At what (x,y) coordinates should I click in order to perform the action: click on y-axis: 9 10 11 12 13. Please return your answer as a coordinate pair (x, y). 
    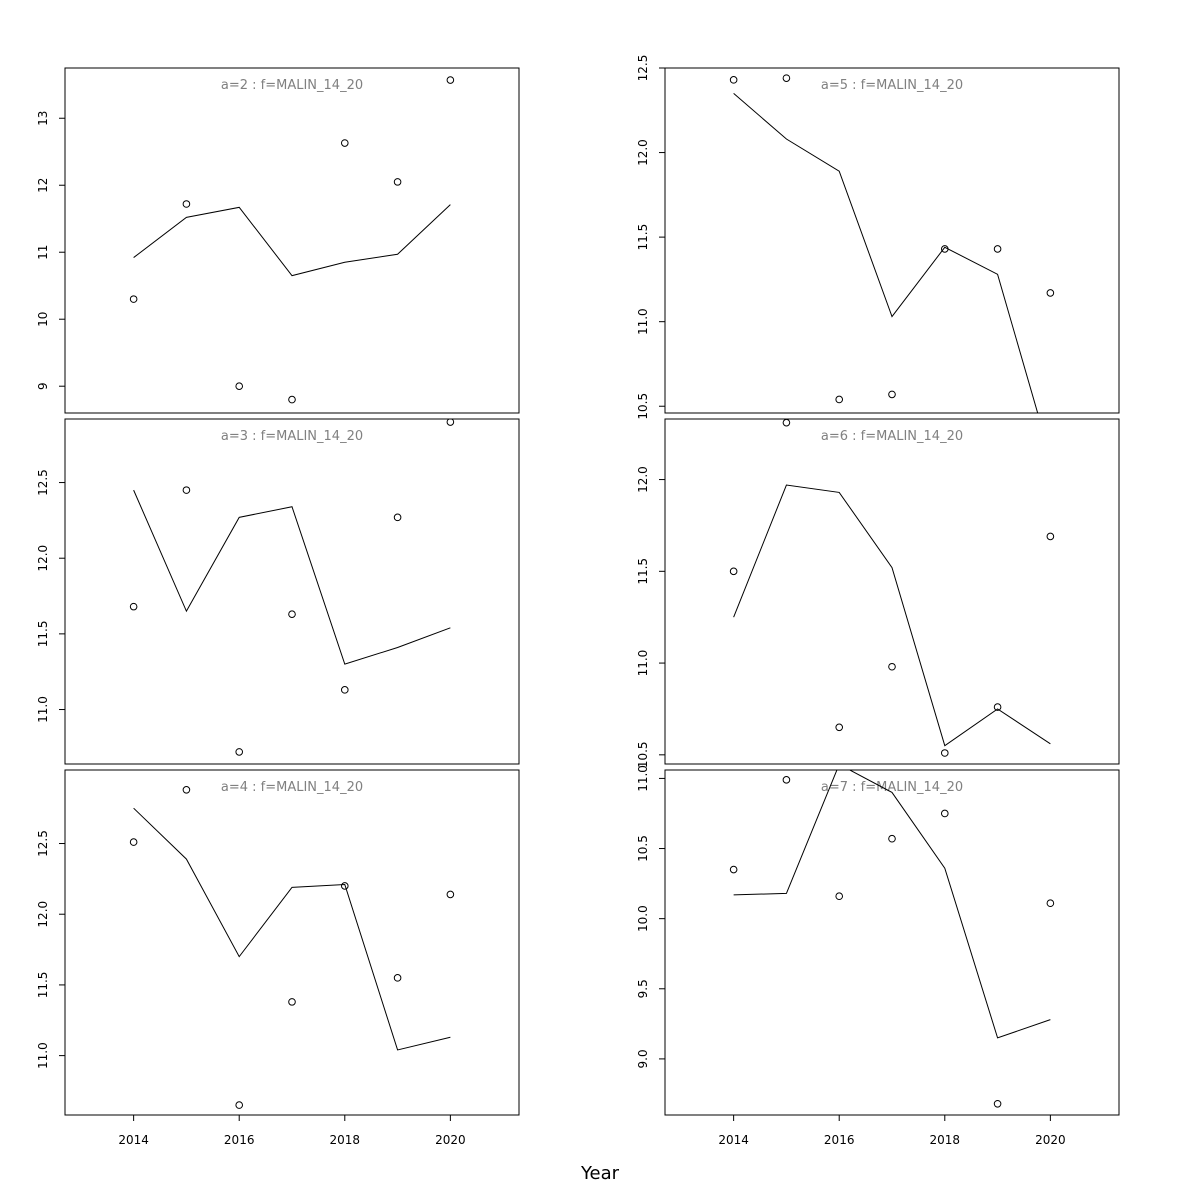
    Looking at the image, I should click on (51, 250).